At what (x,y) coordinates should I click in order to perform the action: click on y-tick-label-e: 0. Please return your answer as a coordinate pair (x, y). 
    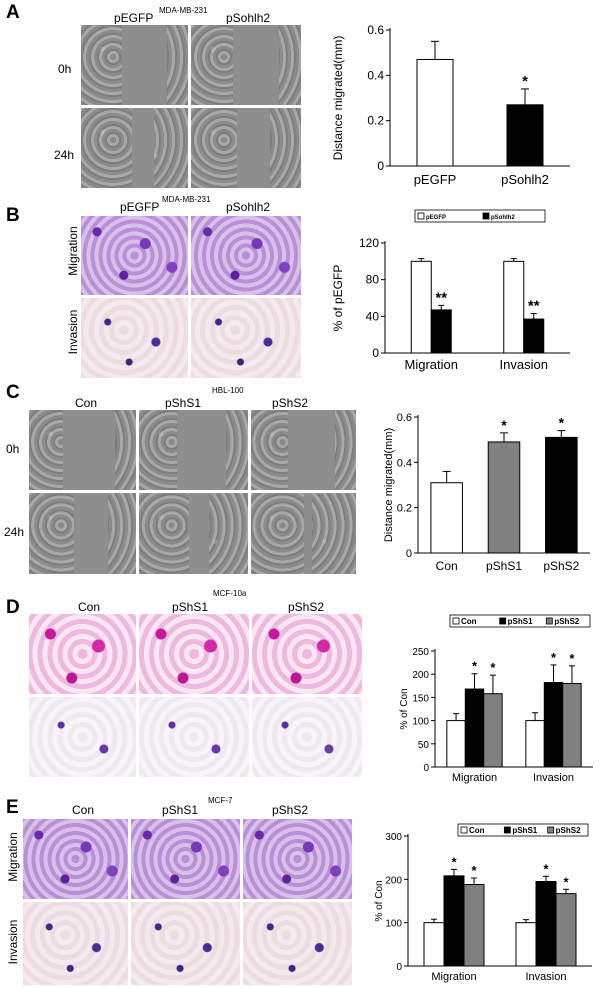
    Looking at the image, I should click on (399, 967).